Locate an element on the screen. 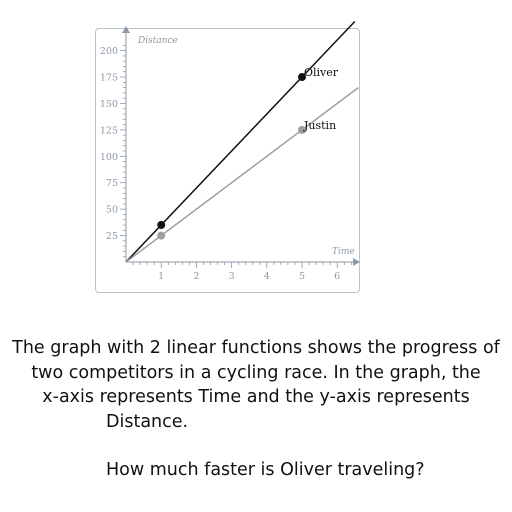 The width and height of the screenshot is (512, 512). x-tick-label: 1 is located at coordinates (161, 276).